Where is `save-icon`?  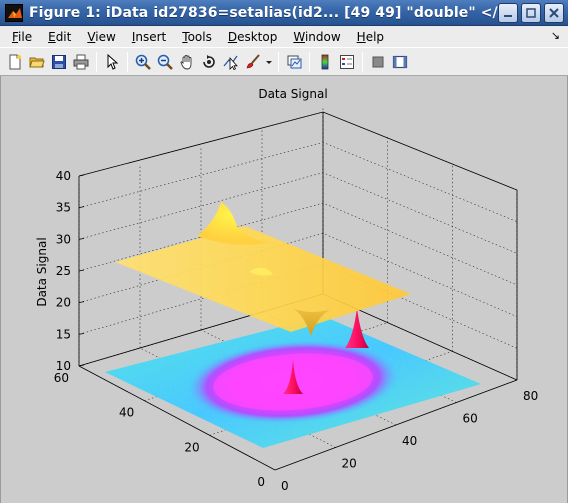
save-icon is located at coordinates (59, 61).